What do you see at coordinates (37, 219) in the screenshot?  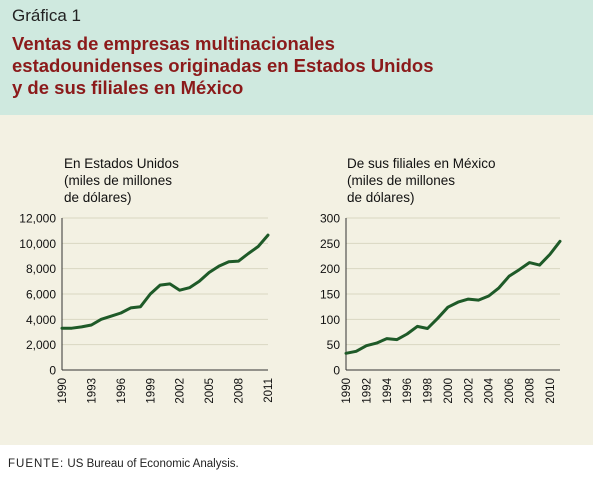 I see `y-tick-label: 12,000` at bounding box center [37, 219].